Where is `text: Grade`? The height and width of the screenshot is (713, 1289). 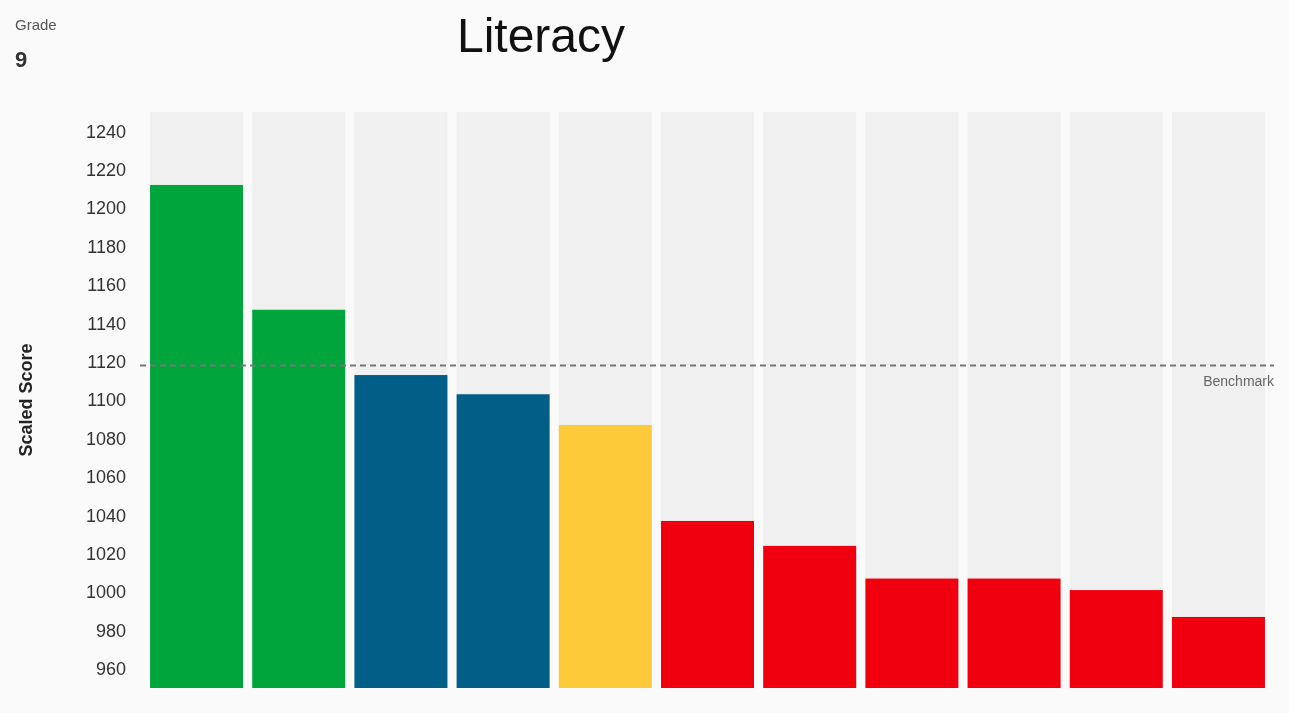
text: Grade is located at coordinates (36, 24).